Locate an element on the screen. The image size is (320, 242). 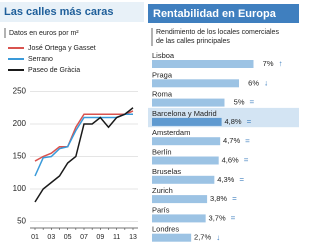
x-tick-label: 09 is located at coordinates (100, 237).